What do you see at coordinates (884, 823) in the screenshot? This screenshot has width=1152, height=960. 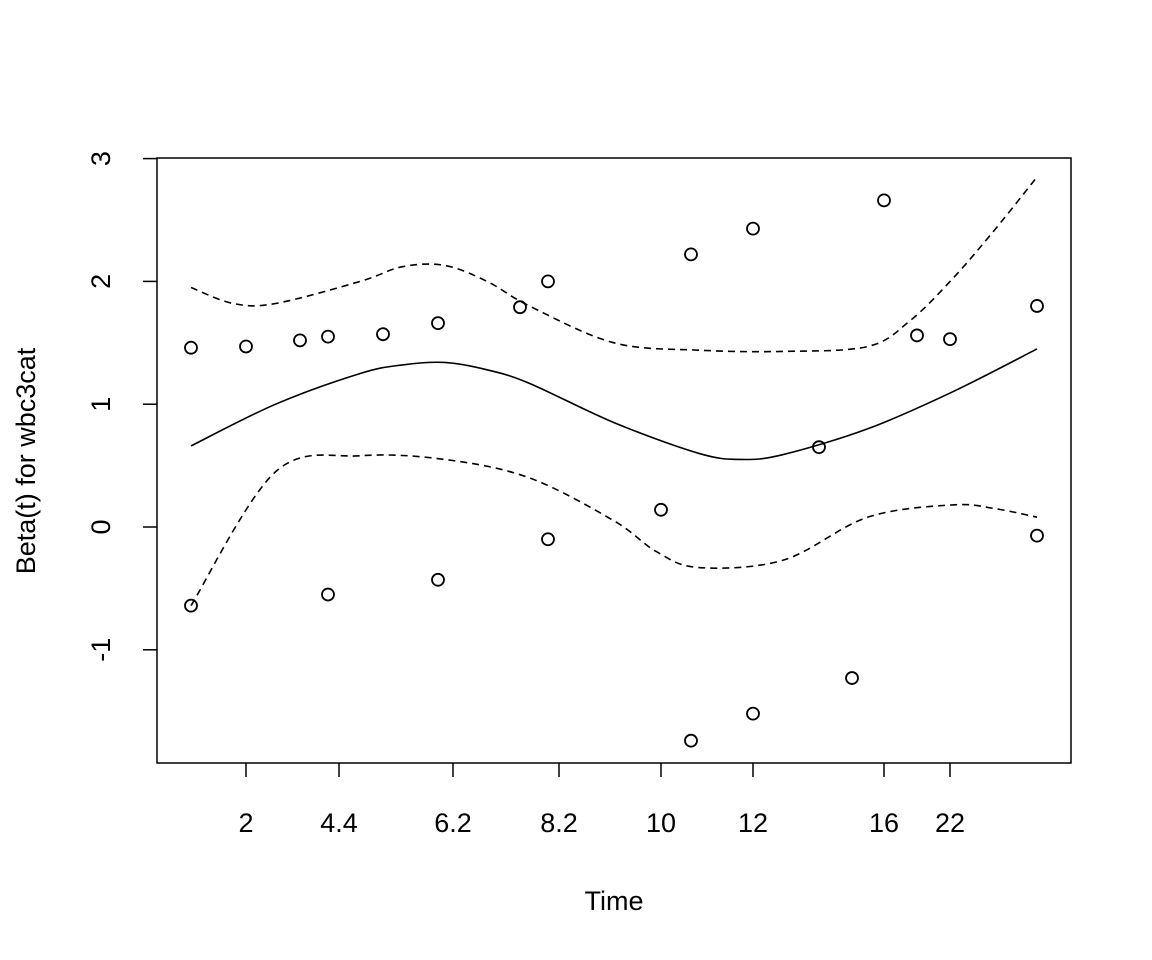 I see `x-tick-label: 16` at bounding box center [884, 823].